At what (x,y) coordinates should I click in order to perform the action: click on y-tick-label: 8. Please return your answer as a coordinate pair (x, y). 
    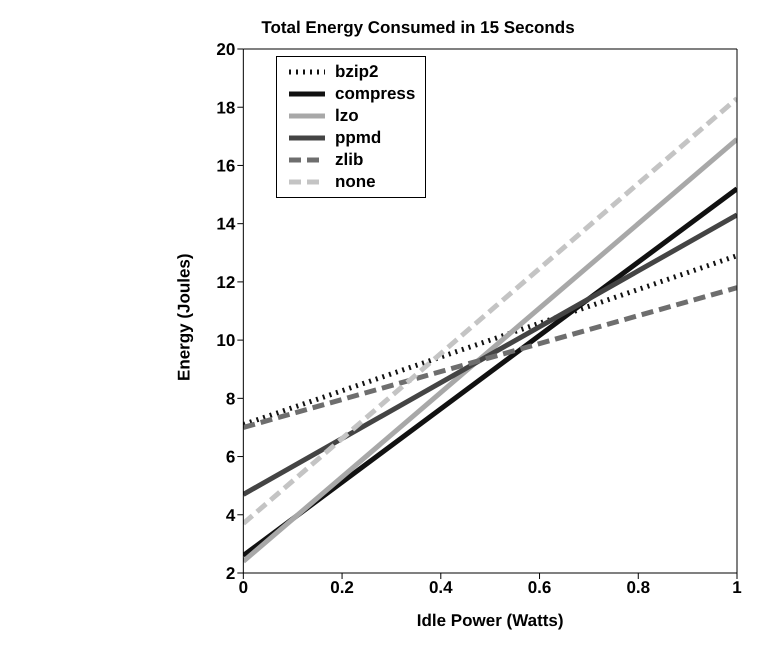
    Looking at the image, I should click on (231, 398).